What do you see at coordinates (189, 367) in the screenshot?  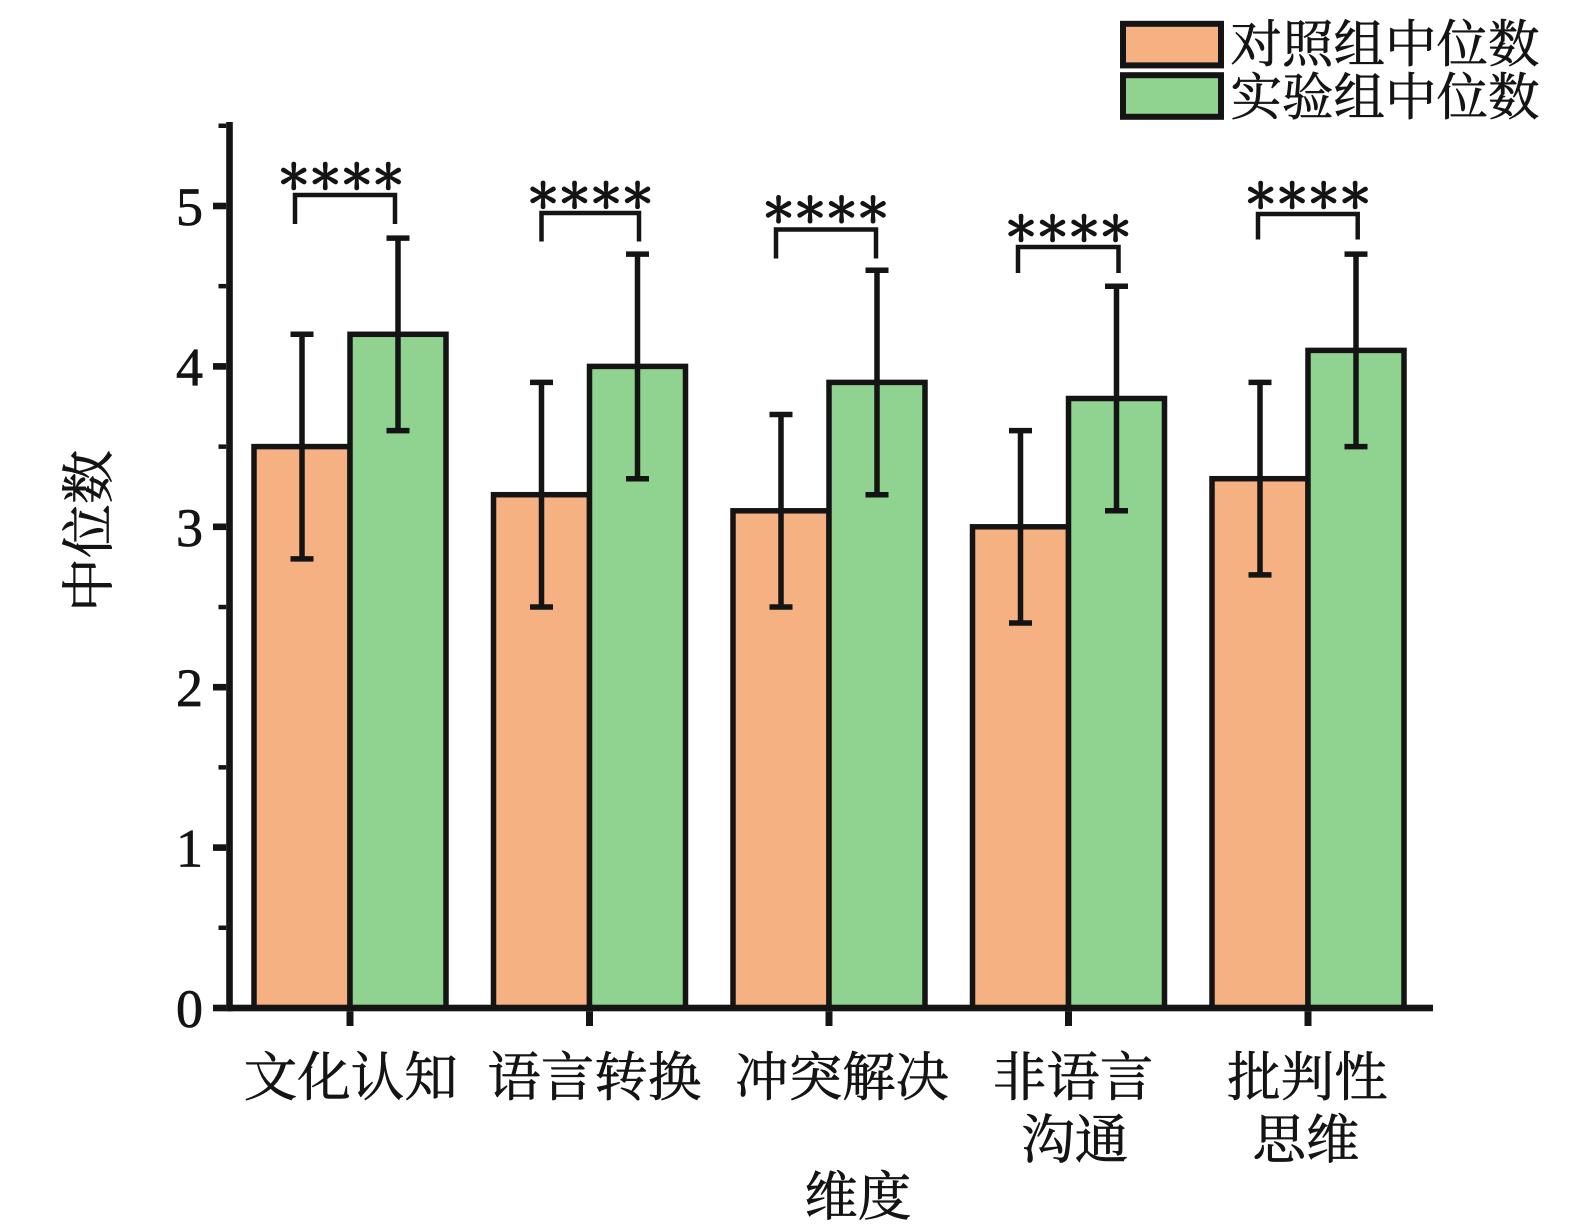 I see `svg-text: 4` at bounding box center [189, 367].